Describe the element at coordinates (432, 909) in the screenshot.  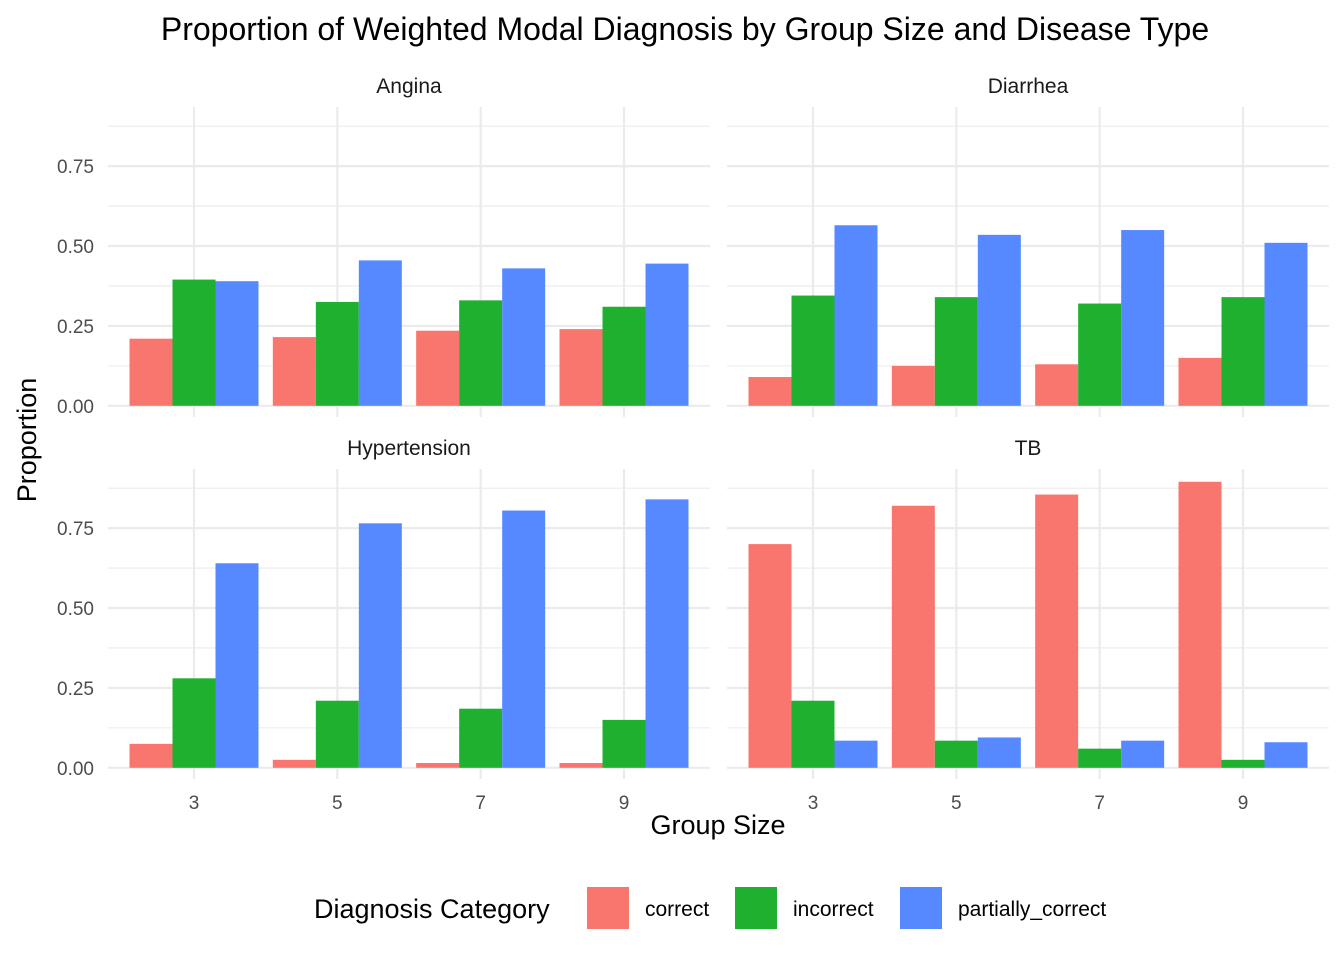
I see `legend-title: Diagnosis Category` at that location.